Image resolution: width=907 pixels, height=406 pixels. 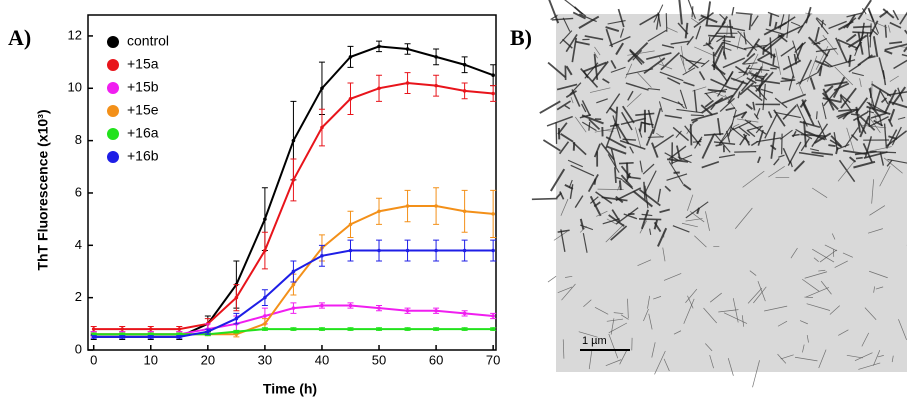 I want to click on y-tick-label: 10, so click(x=75, y=87).